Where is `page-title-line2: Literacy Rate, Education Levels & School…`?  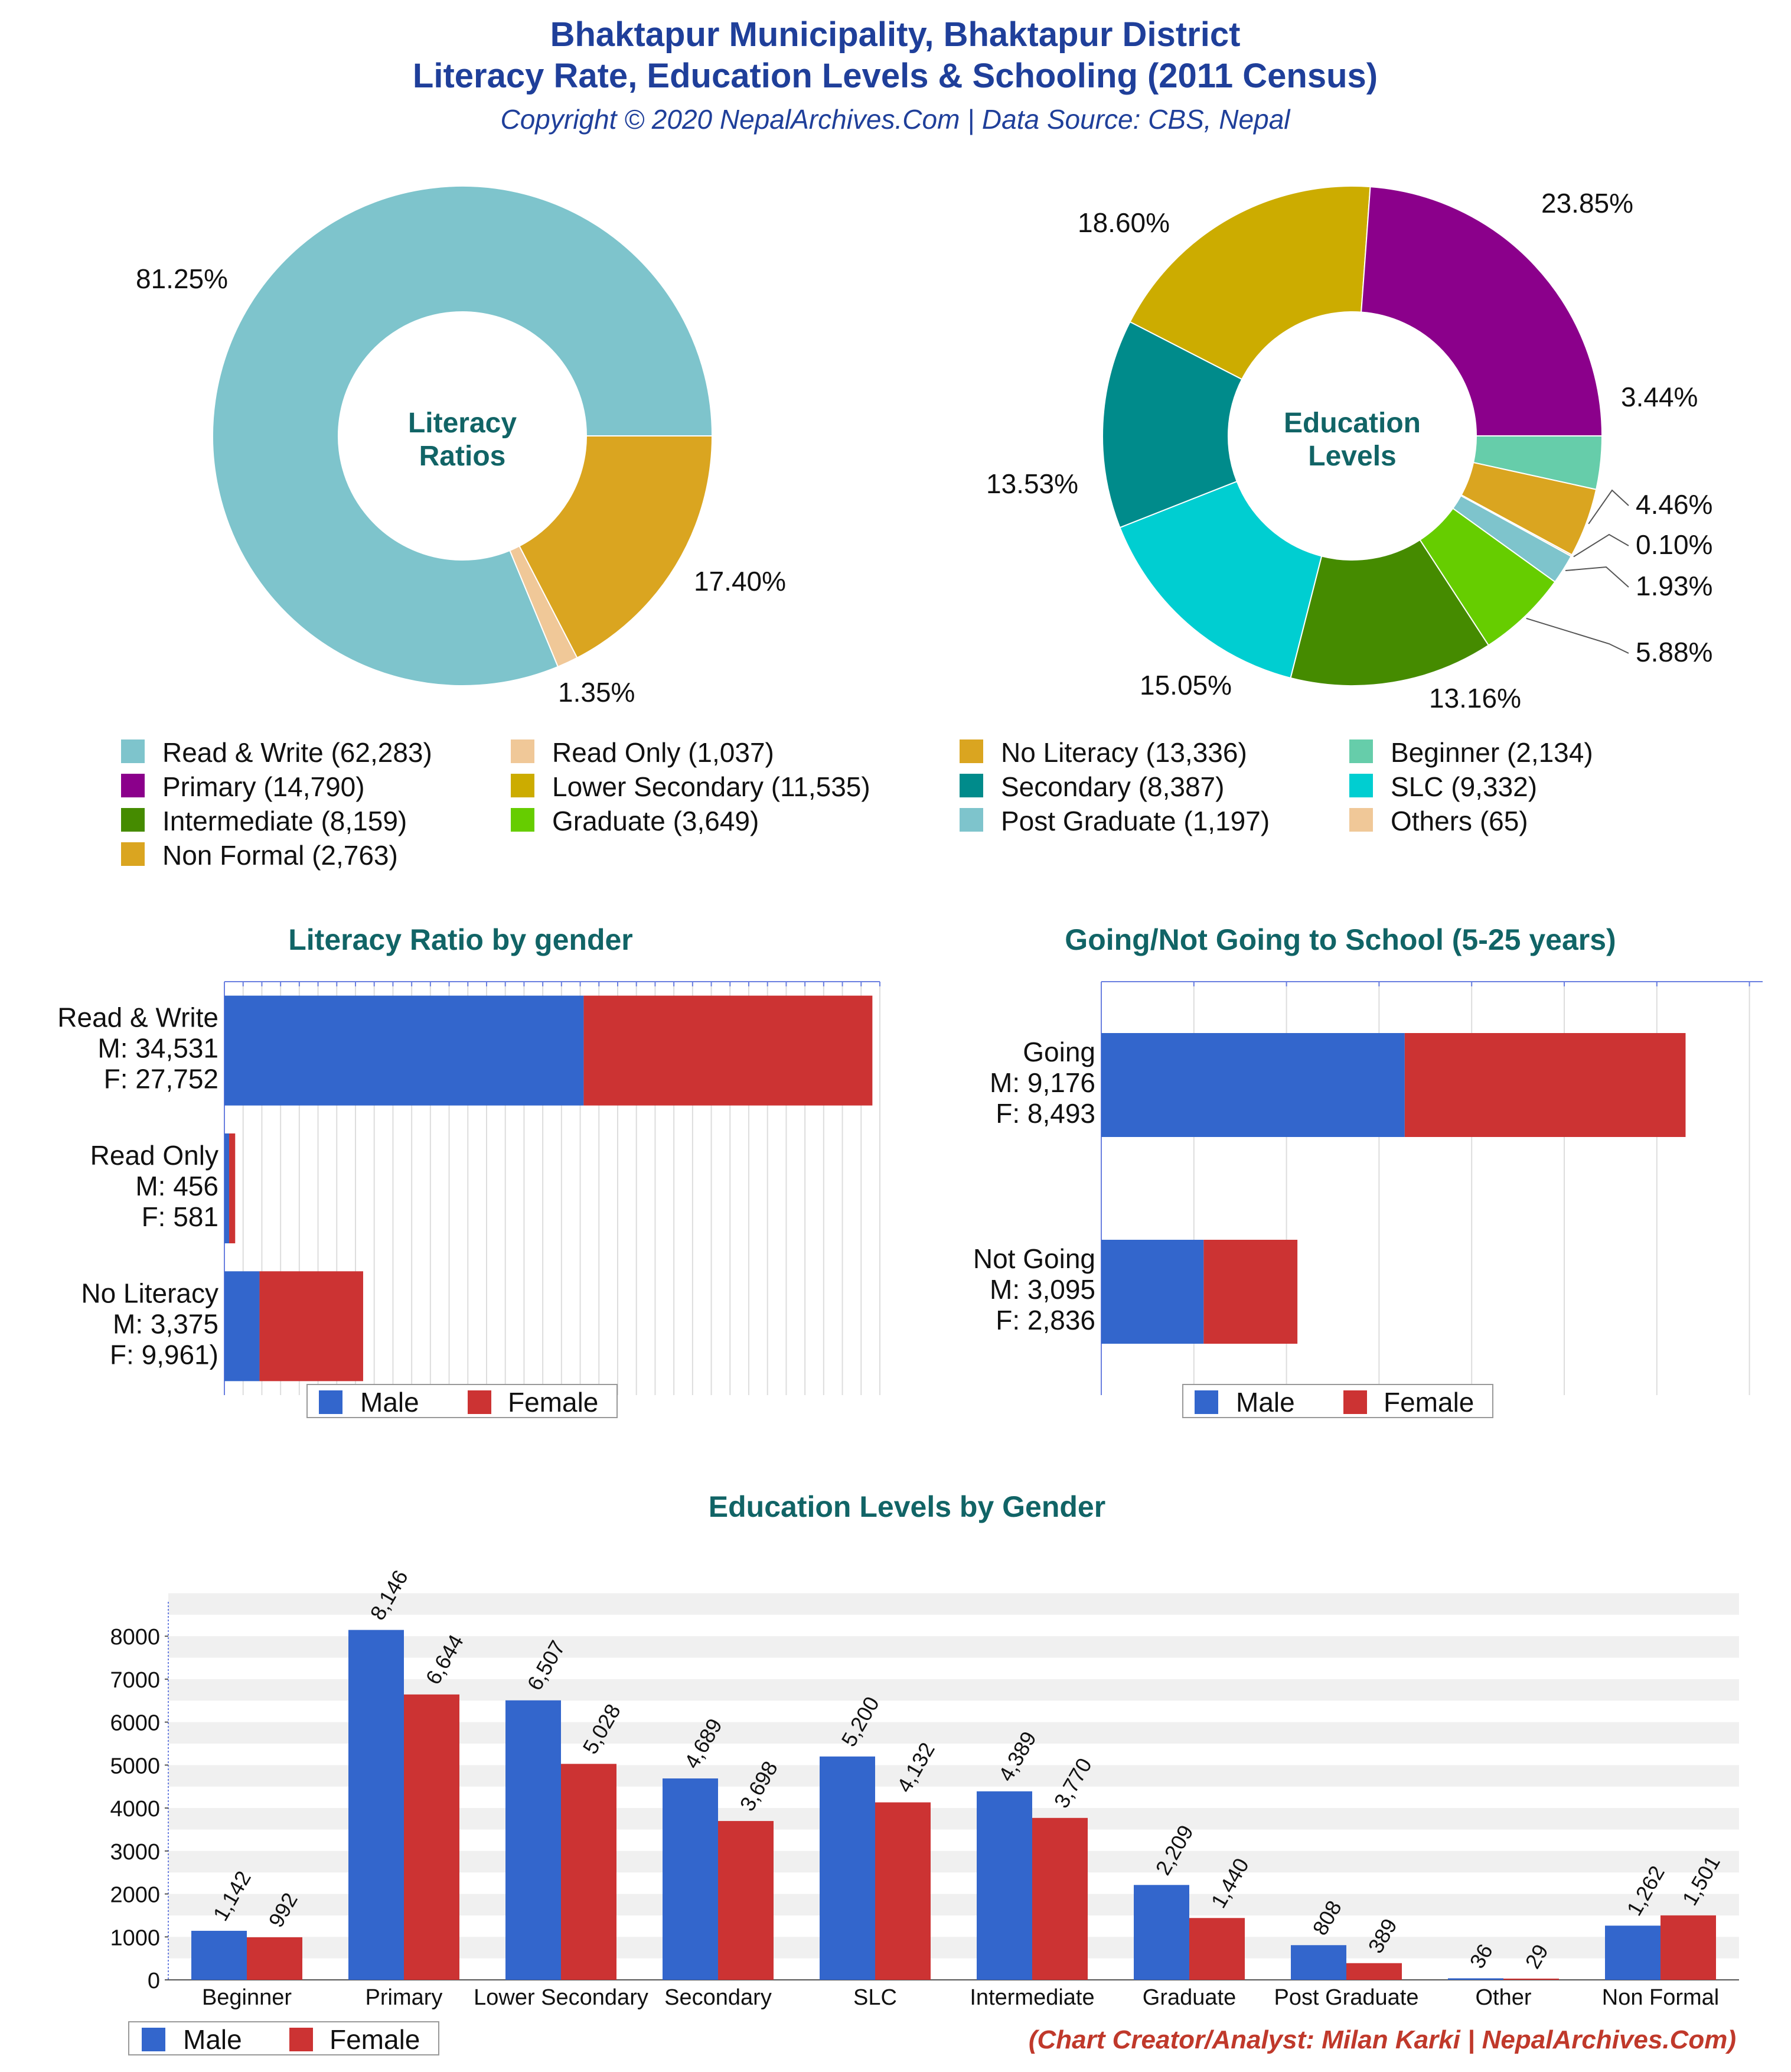 page-title-line2: Literacy Rate, Education Levels & School… is located at coordinates (895, 76).